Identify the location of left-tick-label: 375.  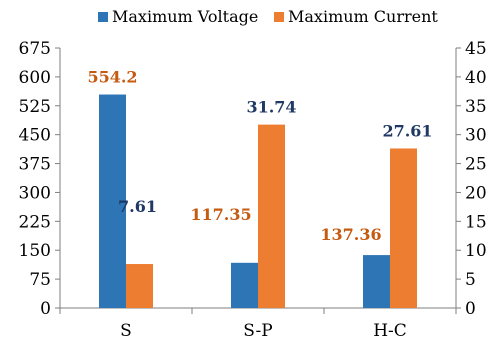
(35, 165).